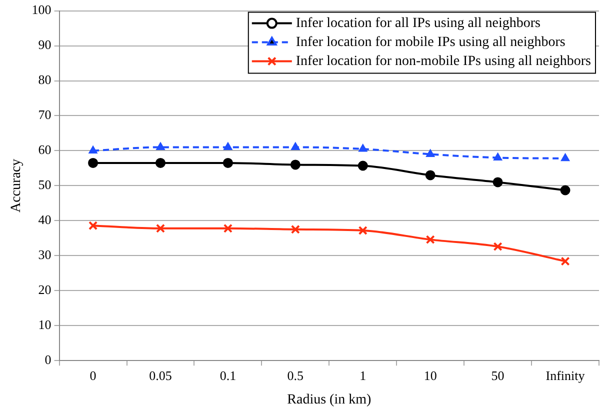 Image resolution: width=606 pixels, height=416 pixels. I want to click on y-tick-label: 30, so click(45, 254).